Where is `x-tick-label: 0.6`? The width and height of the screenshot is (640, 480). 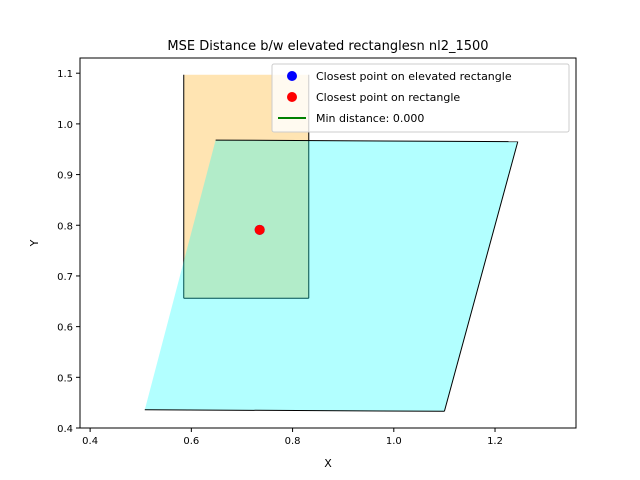
x-tick-label: 0.6 is located at coordinates (191, 441).